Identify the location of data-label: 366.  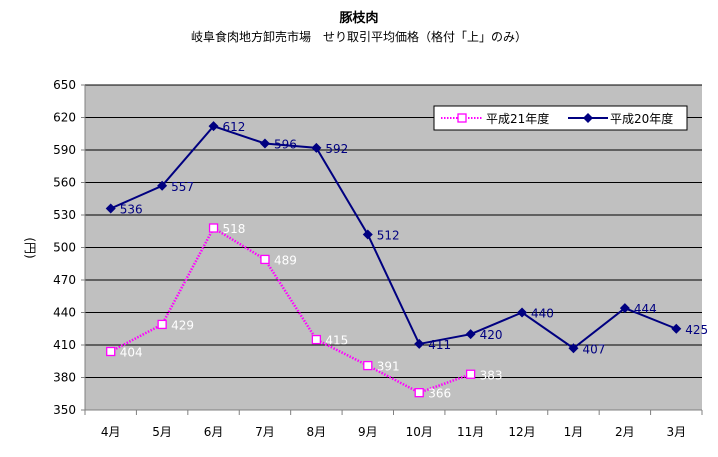
(439, 394).